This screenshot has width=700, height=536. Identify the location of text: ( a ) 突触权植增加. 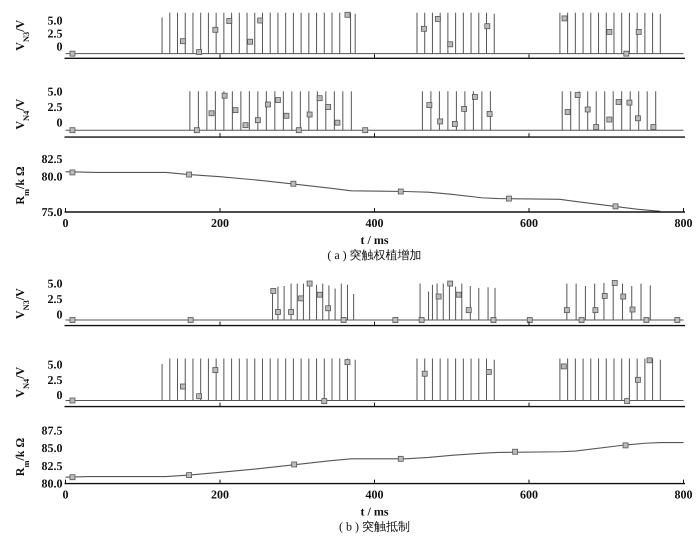
(374, 255).